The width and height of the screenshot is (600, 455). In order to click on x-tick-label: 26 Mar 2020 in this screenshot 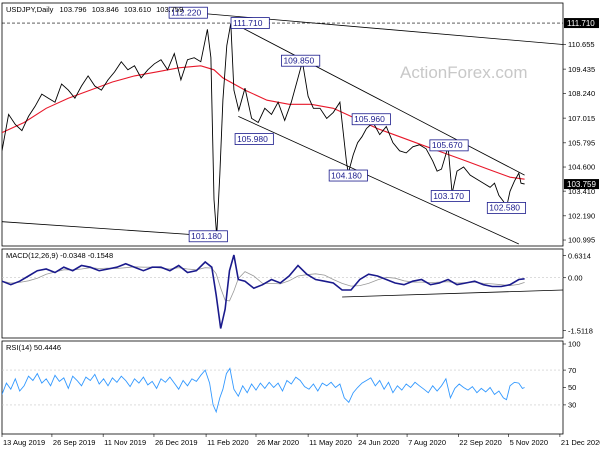, I will do `click(278, 442)`.